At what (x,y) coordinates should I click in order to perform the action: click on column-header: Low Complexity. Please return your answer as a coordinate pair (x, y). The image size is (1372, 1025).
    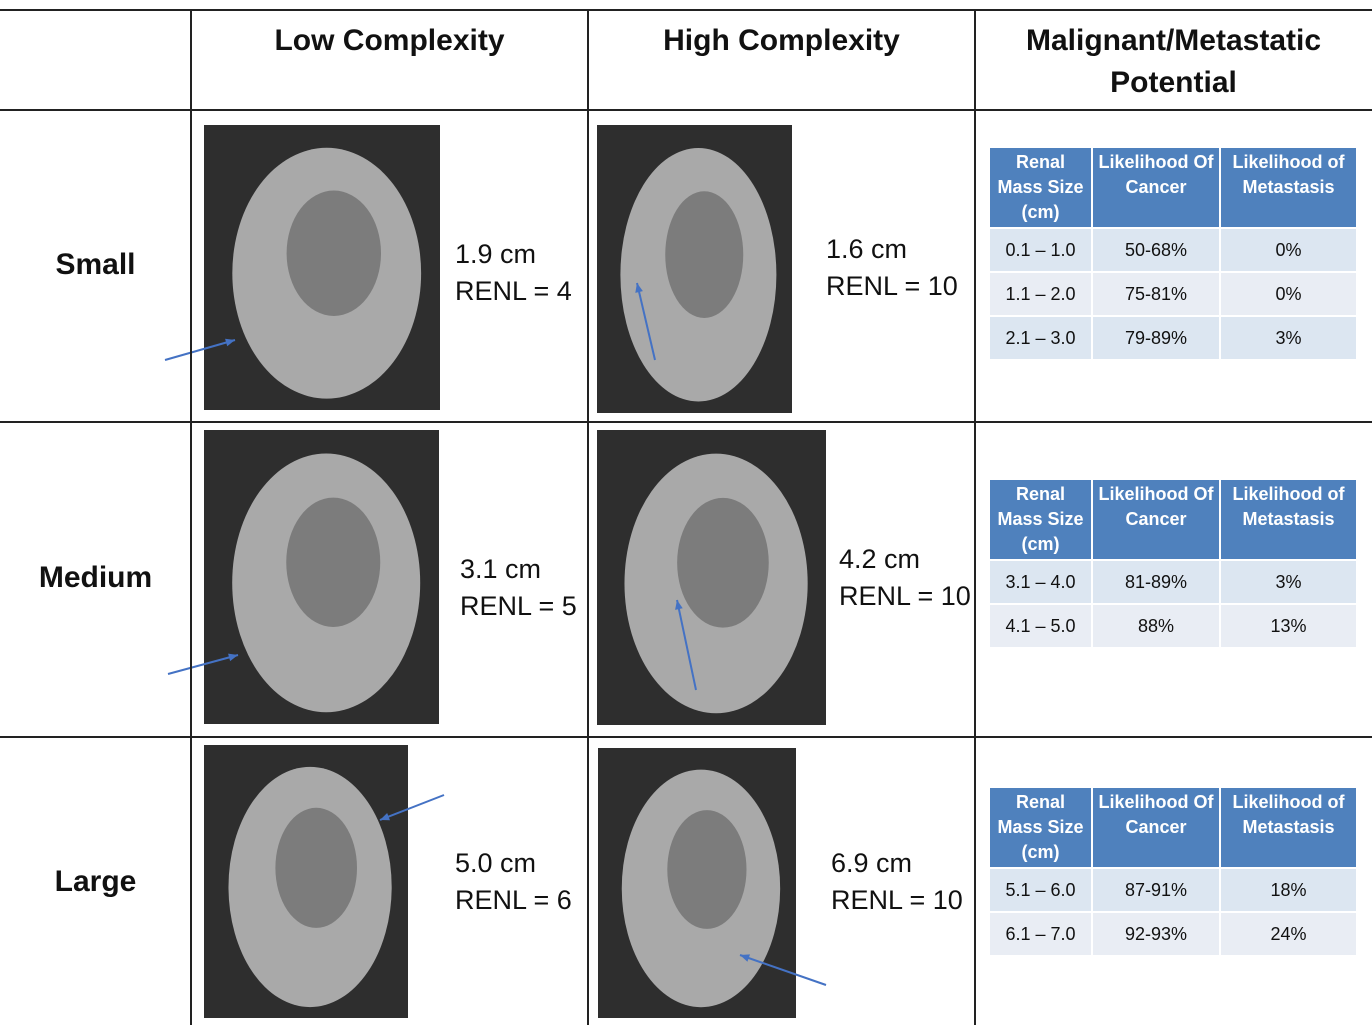
    Looking at the image, I should click on (389, 40).